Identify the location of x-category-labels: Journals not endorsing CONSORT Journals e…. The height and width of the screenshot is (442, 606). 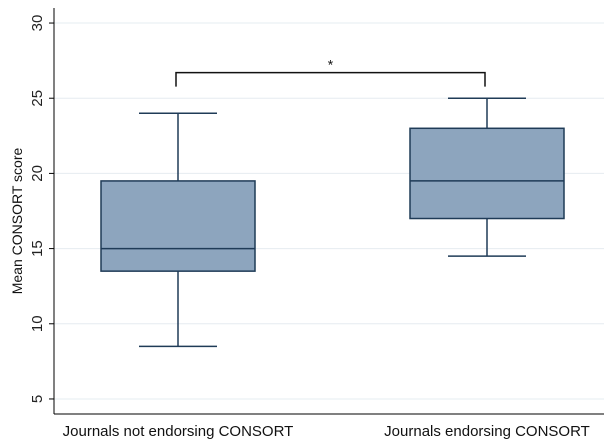
(326, 431).